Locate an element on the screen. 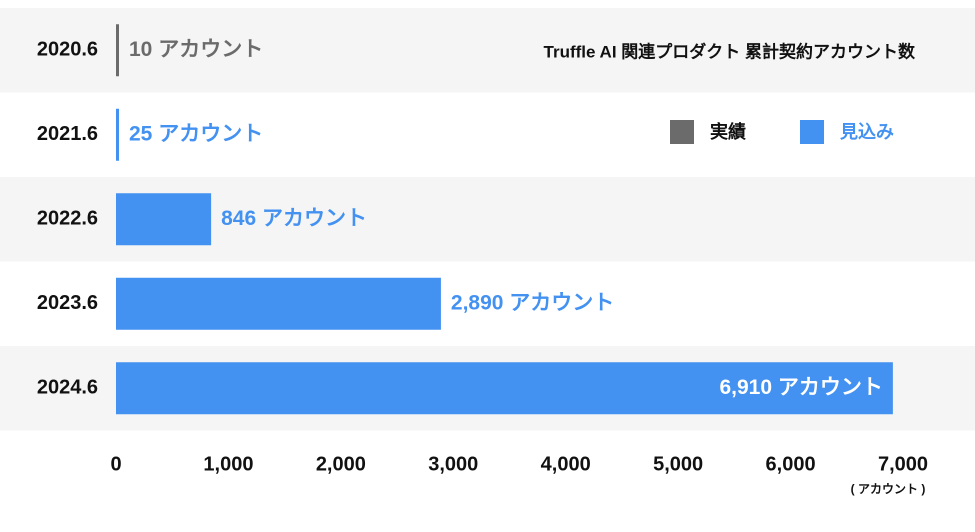 This screenshot has width=975, height=532. x-tick-label: 1,000 is located at coordinates (228, 464).